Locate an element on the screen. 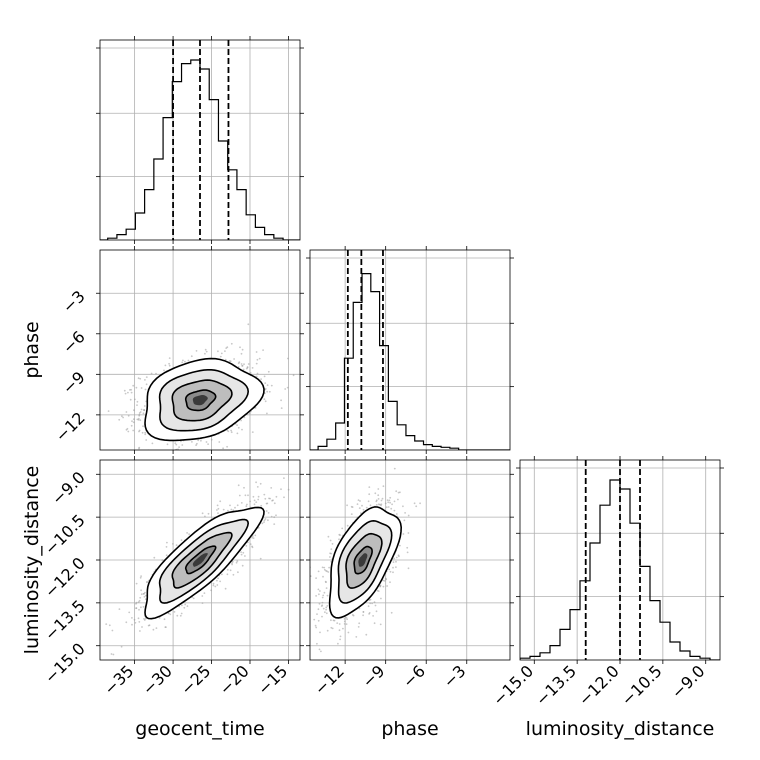 This screenshot has width=760, height=760. y-tick-label: −9.0 is located at coordinates (68, 488).